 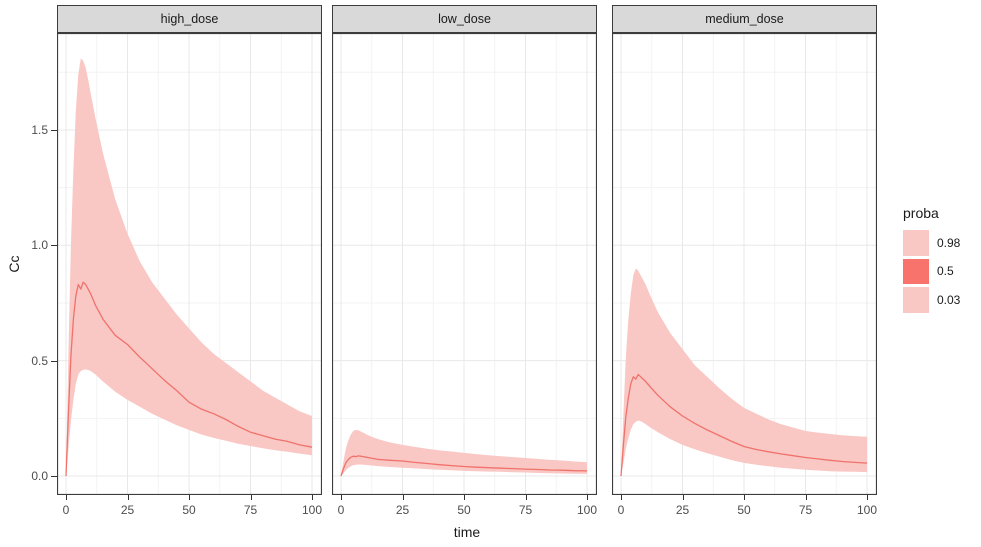 What do you see at coordinates (949, 242) in the screenshot?
I see `legend-label: 0.98` at bounding box center [949, 242].